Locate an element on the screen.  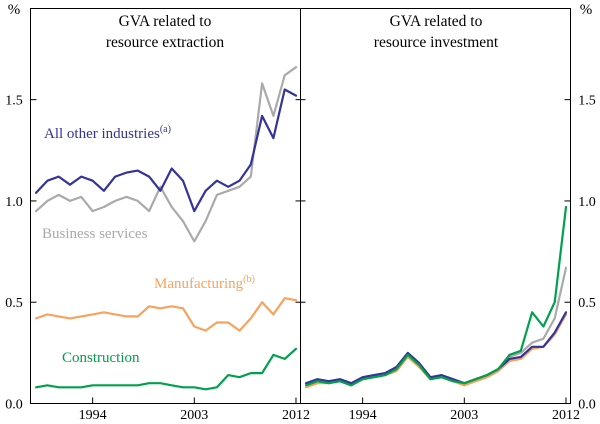
series-label-text: Business services is located at coordinates (95, 234).